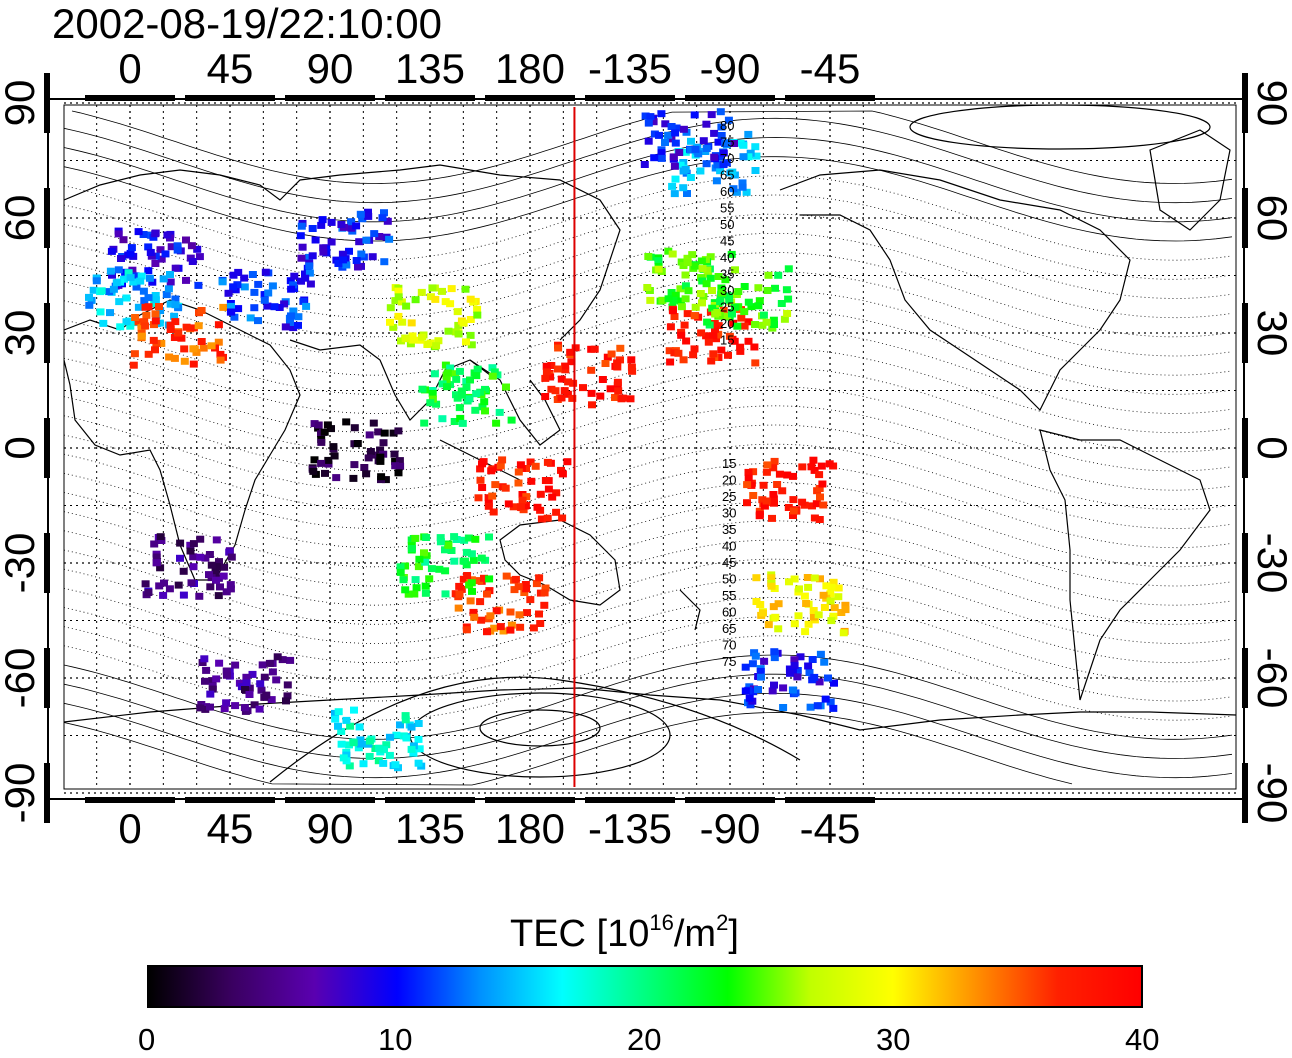 Image resolution: width=1292 pixels, height=1058 pixels. What do you see at coordinates (129, 828) in the screenshot?
I see `lon-tick-bottom: 0` at bounding box center [129, 828].